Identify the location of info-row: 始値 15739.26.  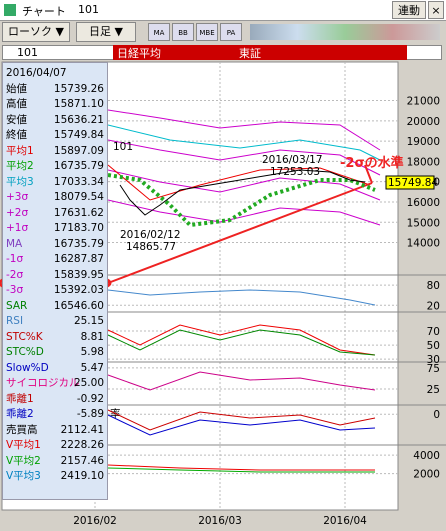
(55, 89).